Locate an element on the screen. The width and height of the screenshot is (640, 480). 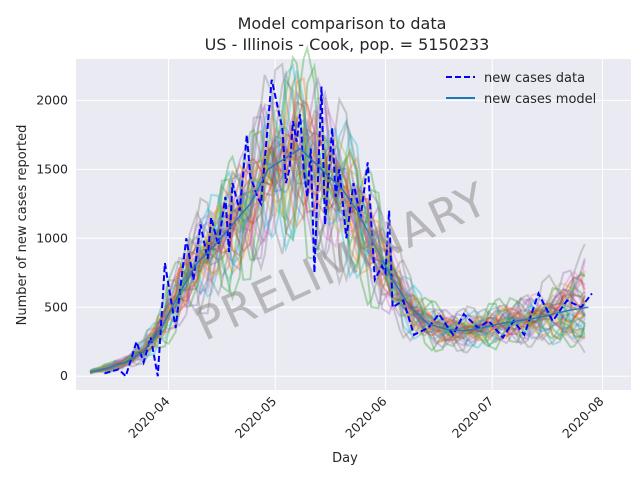
y-tick-labels: 0 500 1000 1500 2000 is located at coordinates (52, 237).